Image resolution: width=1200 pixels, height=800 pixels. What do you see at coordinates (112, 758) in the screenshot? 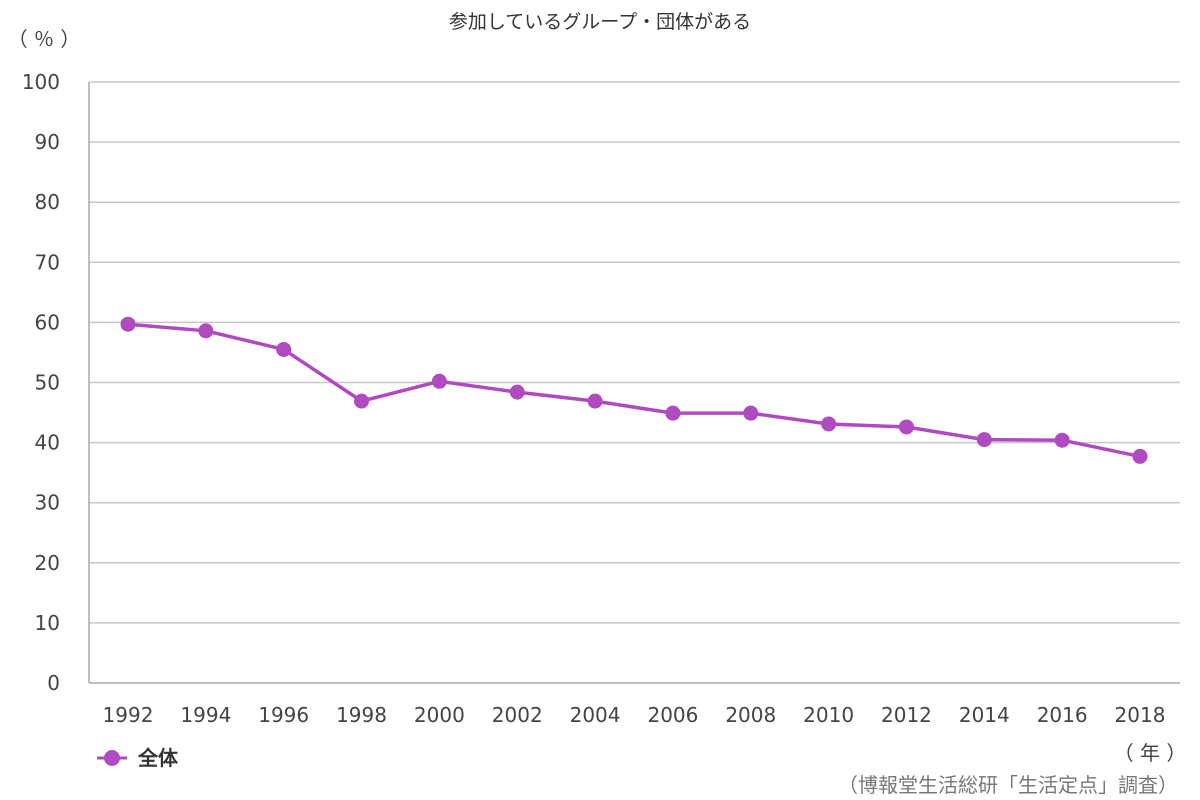
I see `legend-marker` at bounding box center [112, 758].